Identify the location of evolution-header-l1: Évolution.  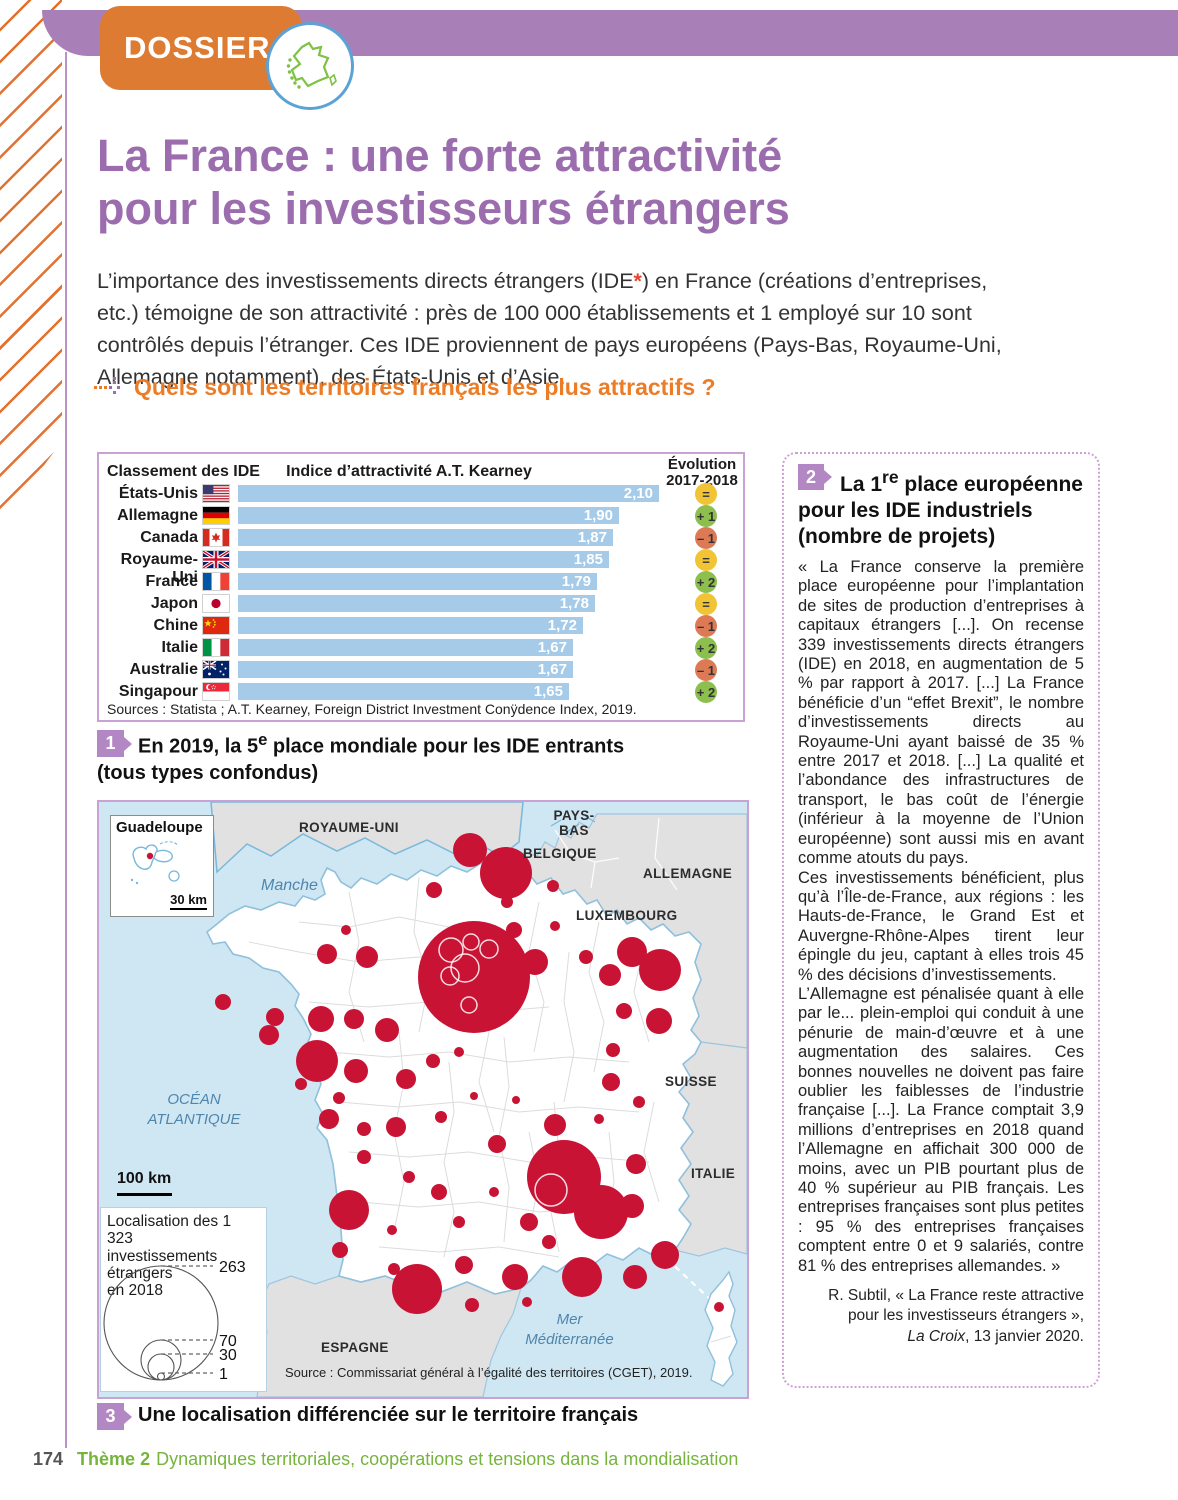
(702, 464).